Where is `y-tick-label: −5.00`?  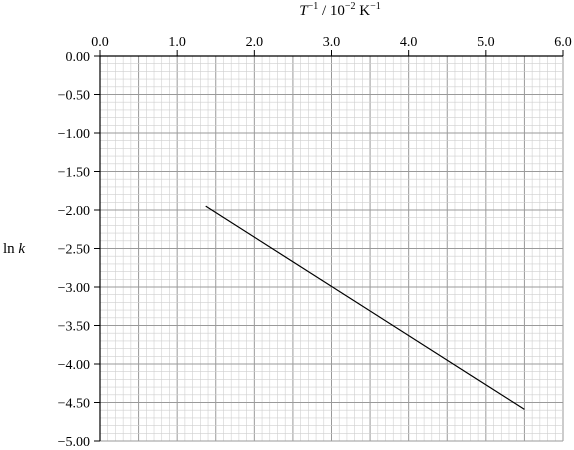
y-tick-label: −5.00 is located at coordinates (74, 442).